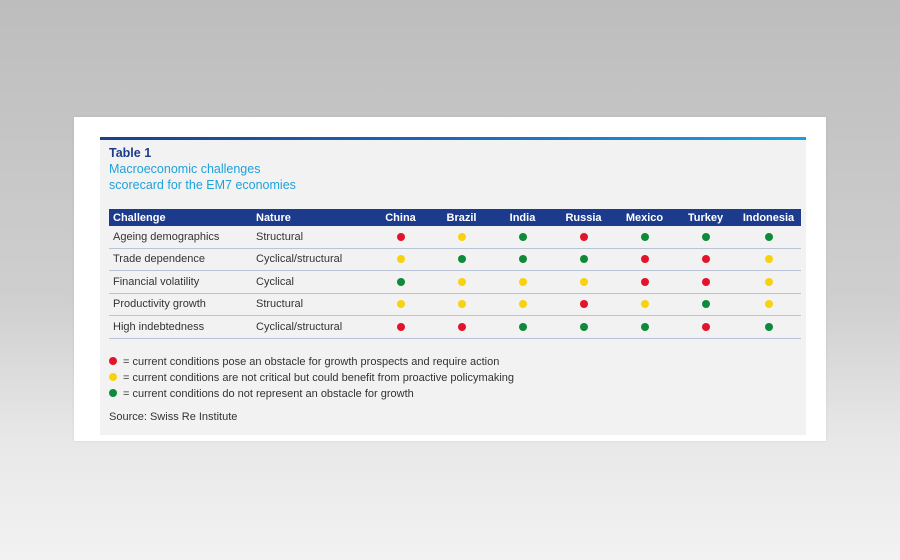  Describe the element at coordinates (180, 237) in the screenshot. I see `challenge-cell: Ageing demographics` at that location.